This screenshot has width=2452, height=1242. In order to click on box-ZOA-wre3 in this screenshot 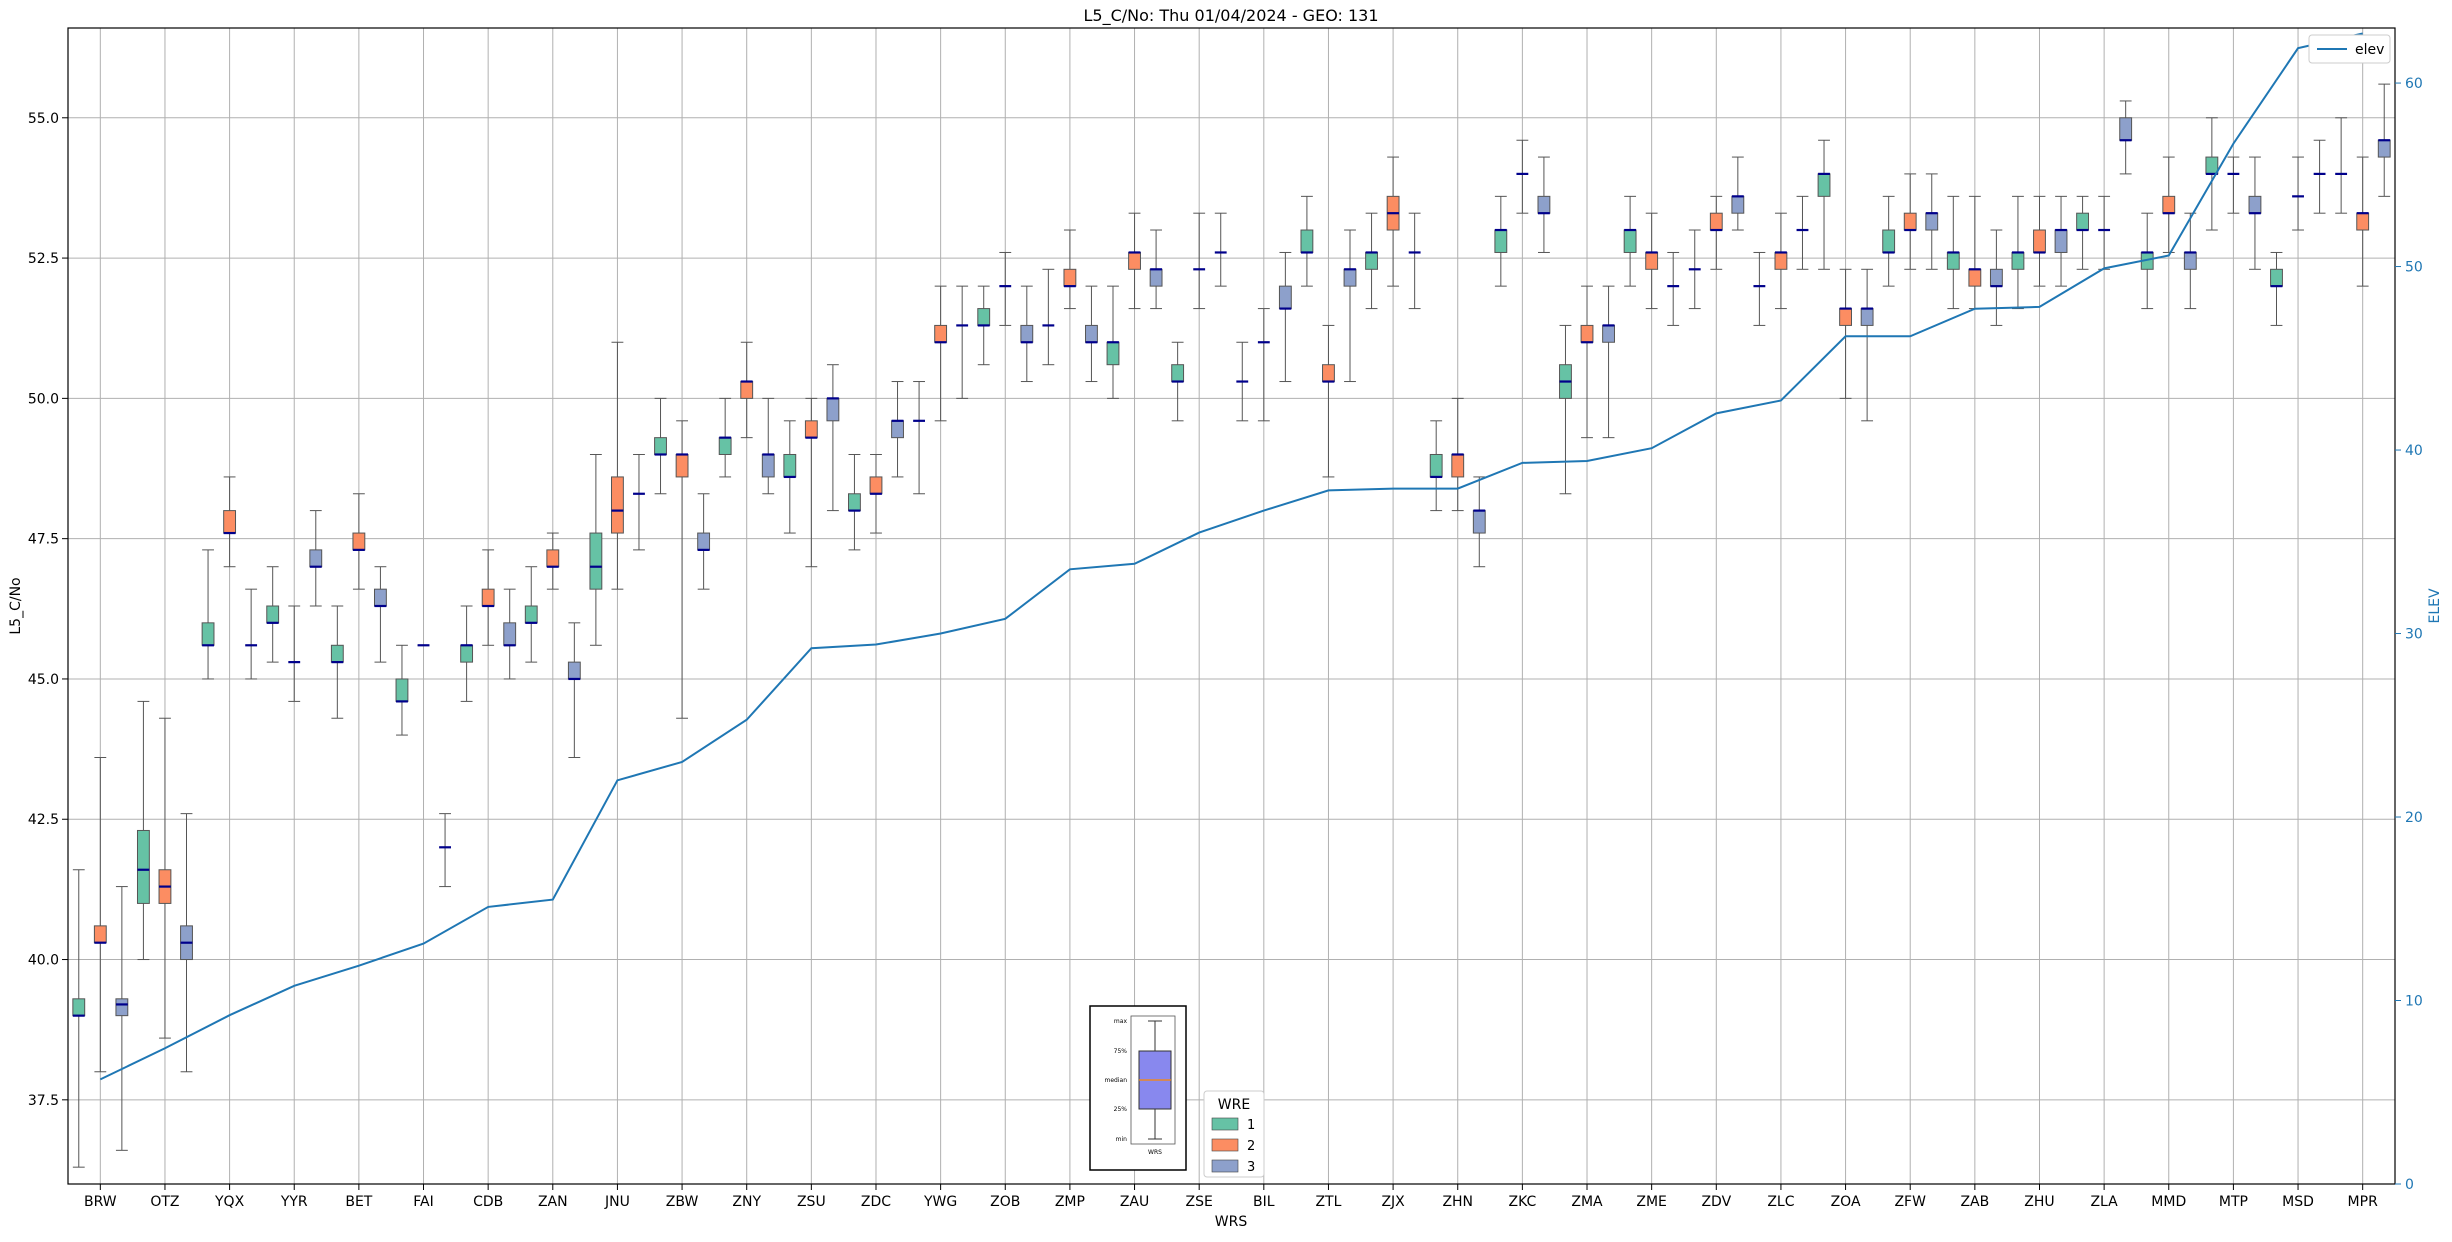, I will do `click(1867, 345)`.